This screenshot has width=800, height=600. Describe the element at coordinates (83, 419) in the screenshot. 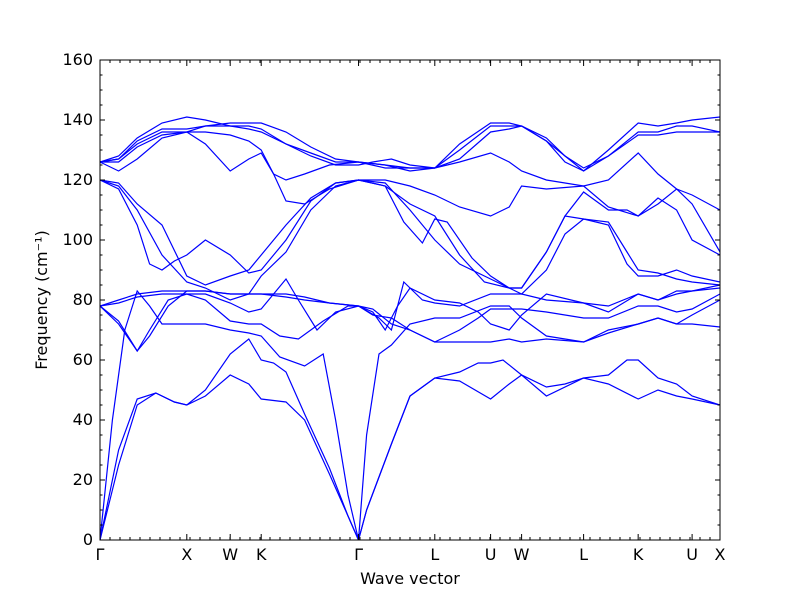

I see `y-tick-label-40: 40` at that location.